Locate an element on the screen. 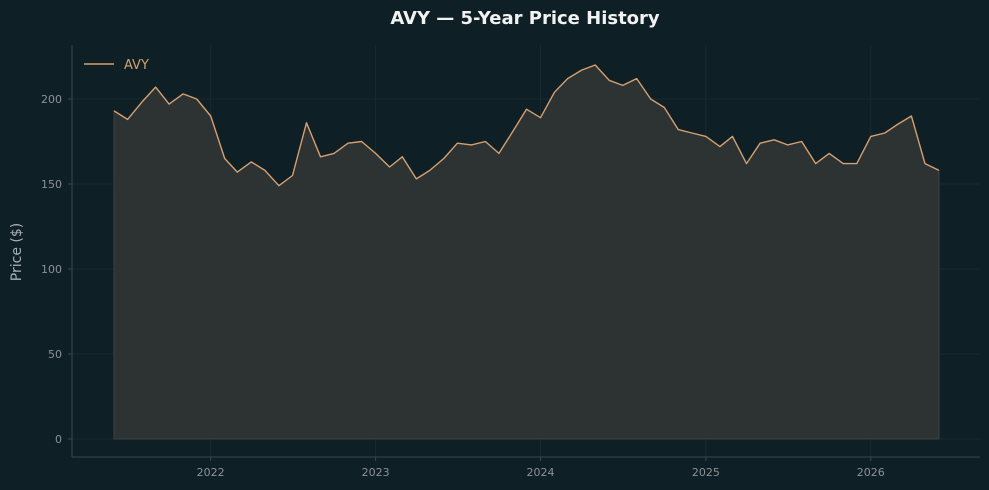 The width and height of the screenshot is (989, 490). y-axis-ticks: 0 50 100 150 200 is located at coordinates (56, 269).